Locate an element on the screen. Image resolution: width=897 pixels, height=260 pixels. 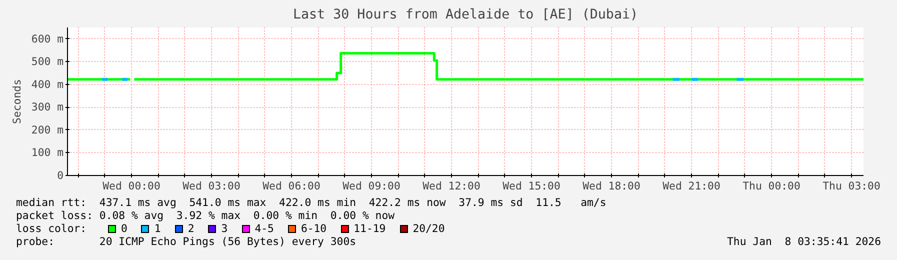
x-tick-label: Wed 03:00 is located at coordinates (211, 186).